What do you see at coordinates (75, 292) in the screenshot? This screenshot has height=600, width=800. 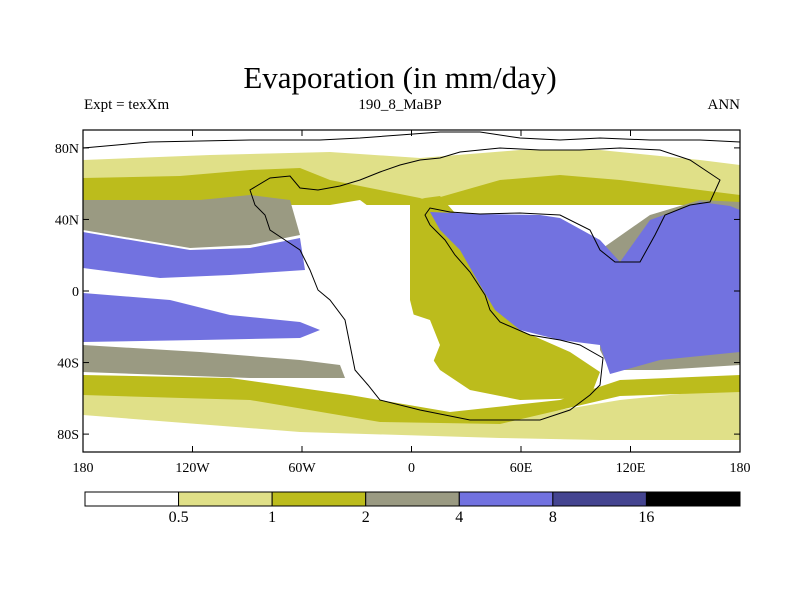 I see `lat-tick-label-2: 0` at bounding box center [75, 292].